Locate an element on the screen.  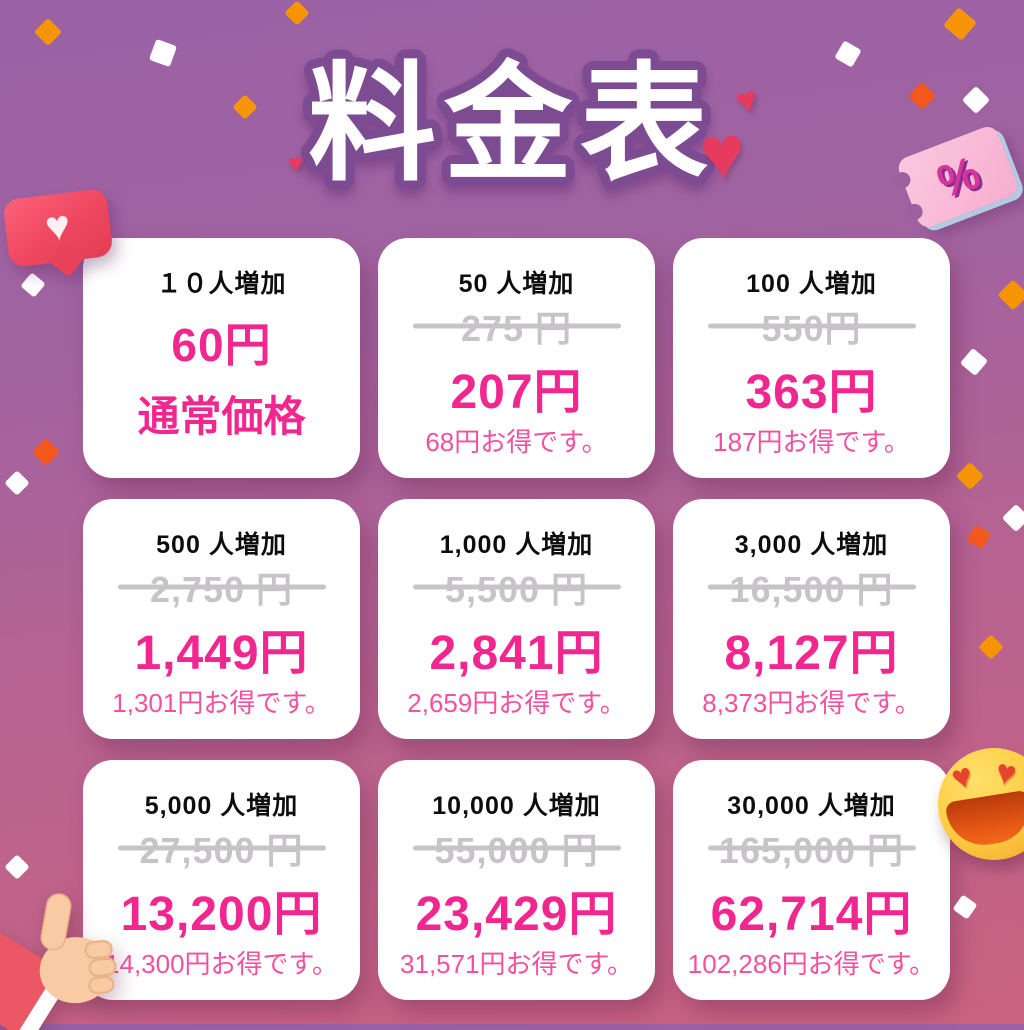
price-card-500: 500 人増加 2,750 円 1,449円 1,301円お得です。 is located at coordinates (221, 619).